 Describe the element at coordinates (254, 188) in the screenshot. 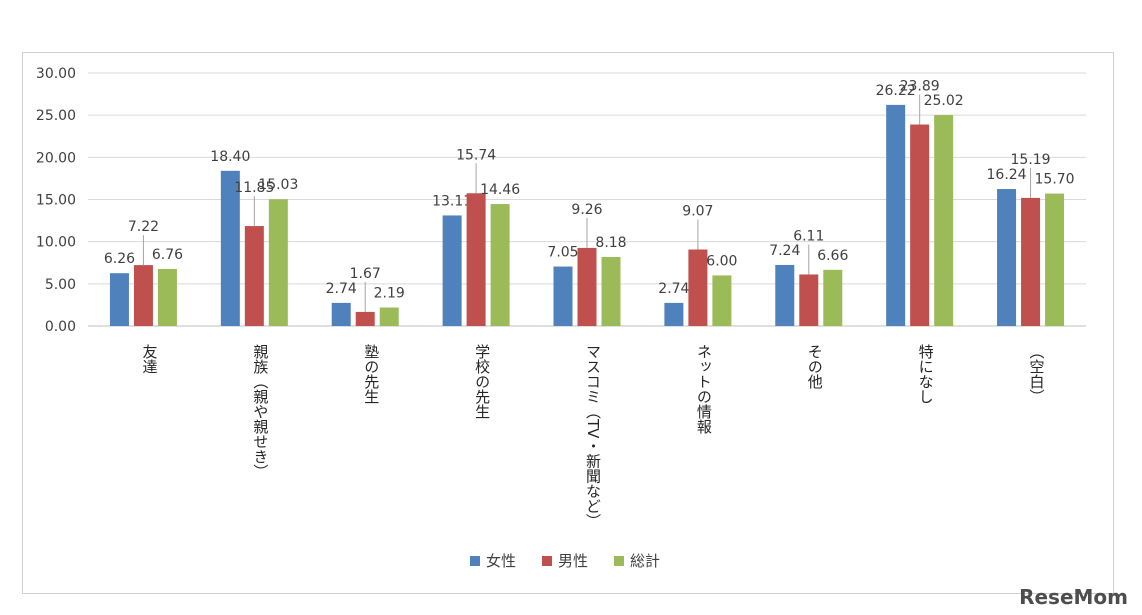

I see `data-label: 11.85` at that location.